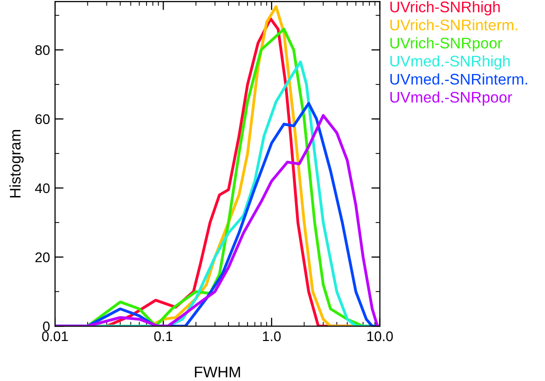 Image resolution: width=545 pixels, height=381 pixels. Describe the element at coordinates (446, 44) in the screenshot. I see `text: UVrich-SNRpoor` at that location.